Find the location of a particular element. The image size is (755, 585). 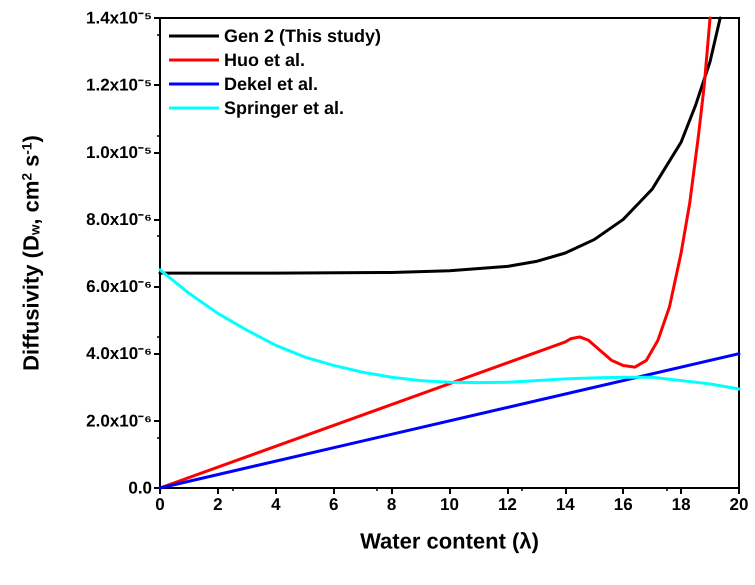

x-tick-label: 8 is located at coordinates (391, 504).